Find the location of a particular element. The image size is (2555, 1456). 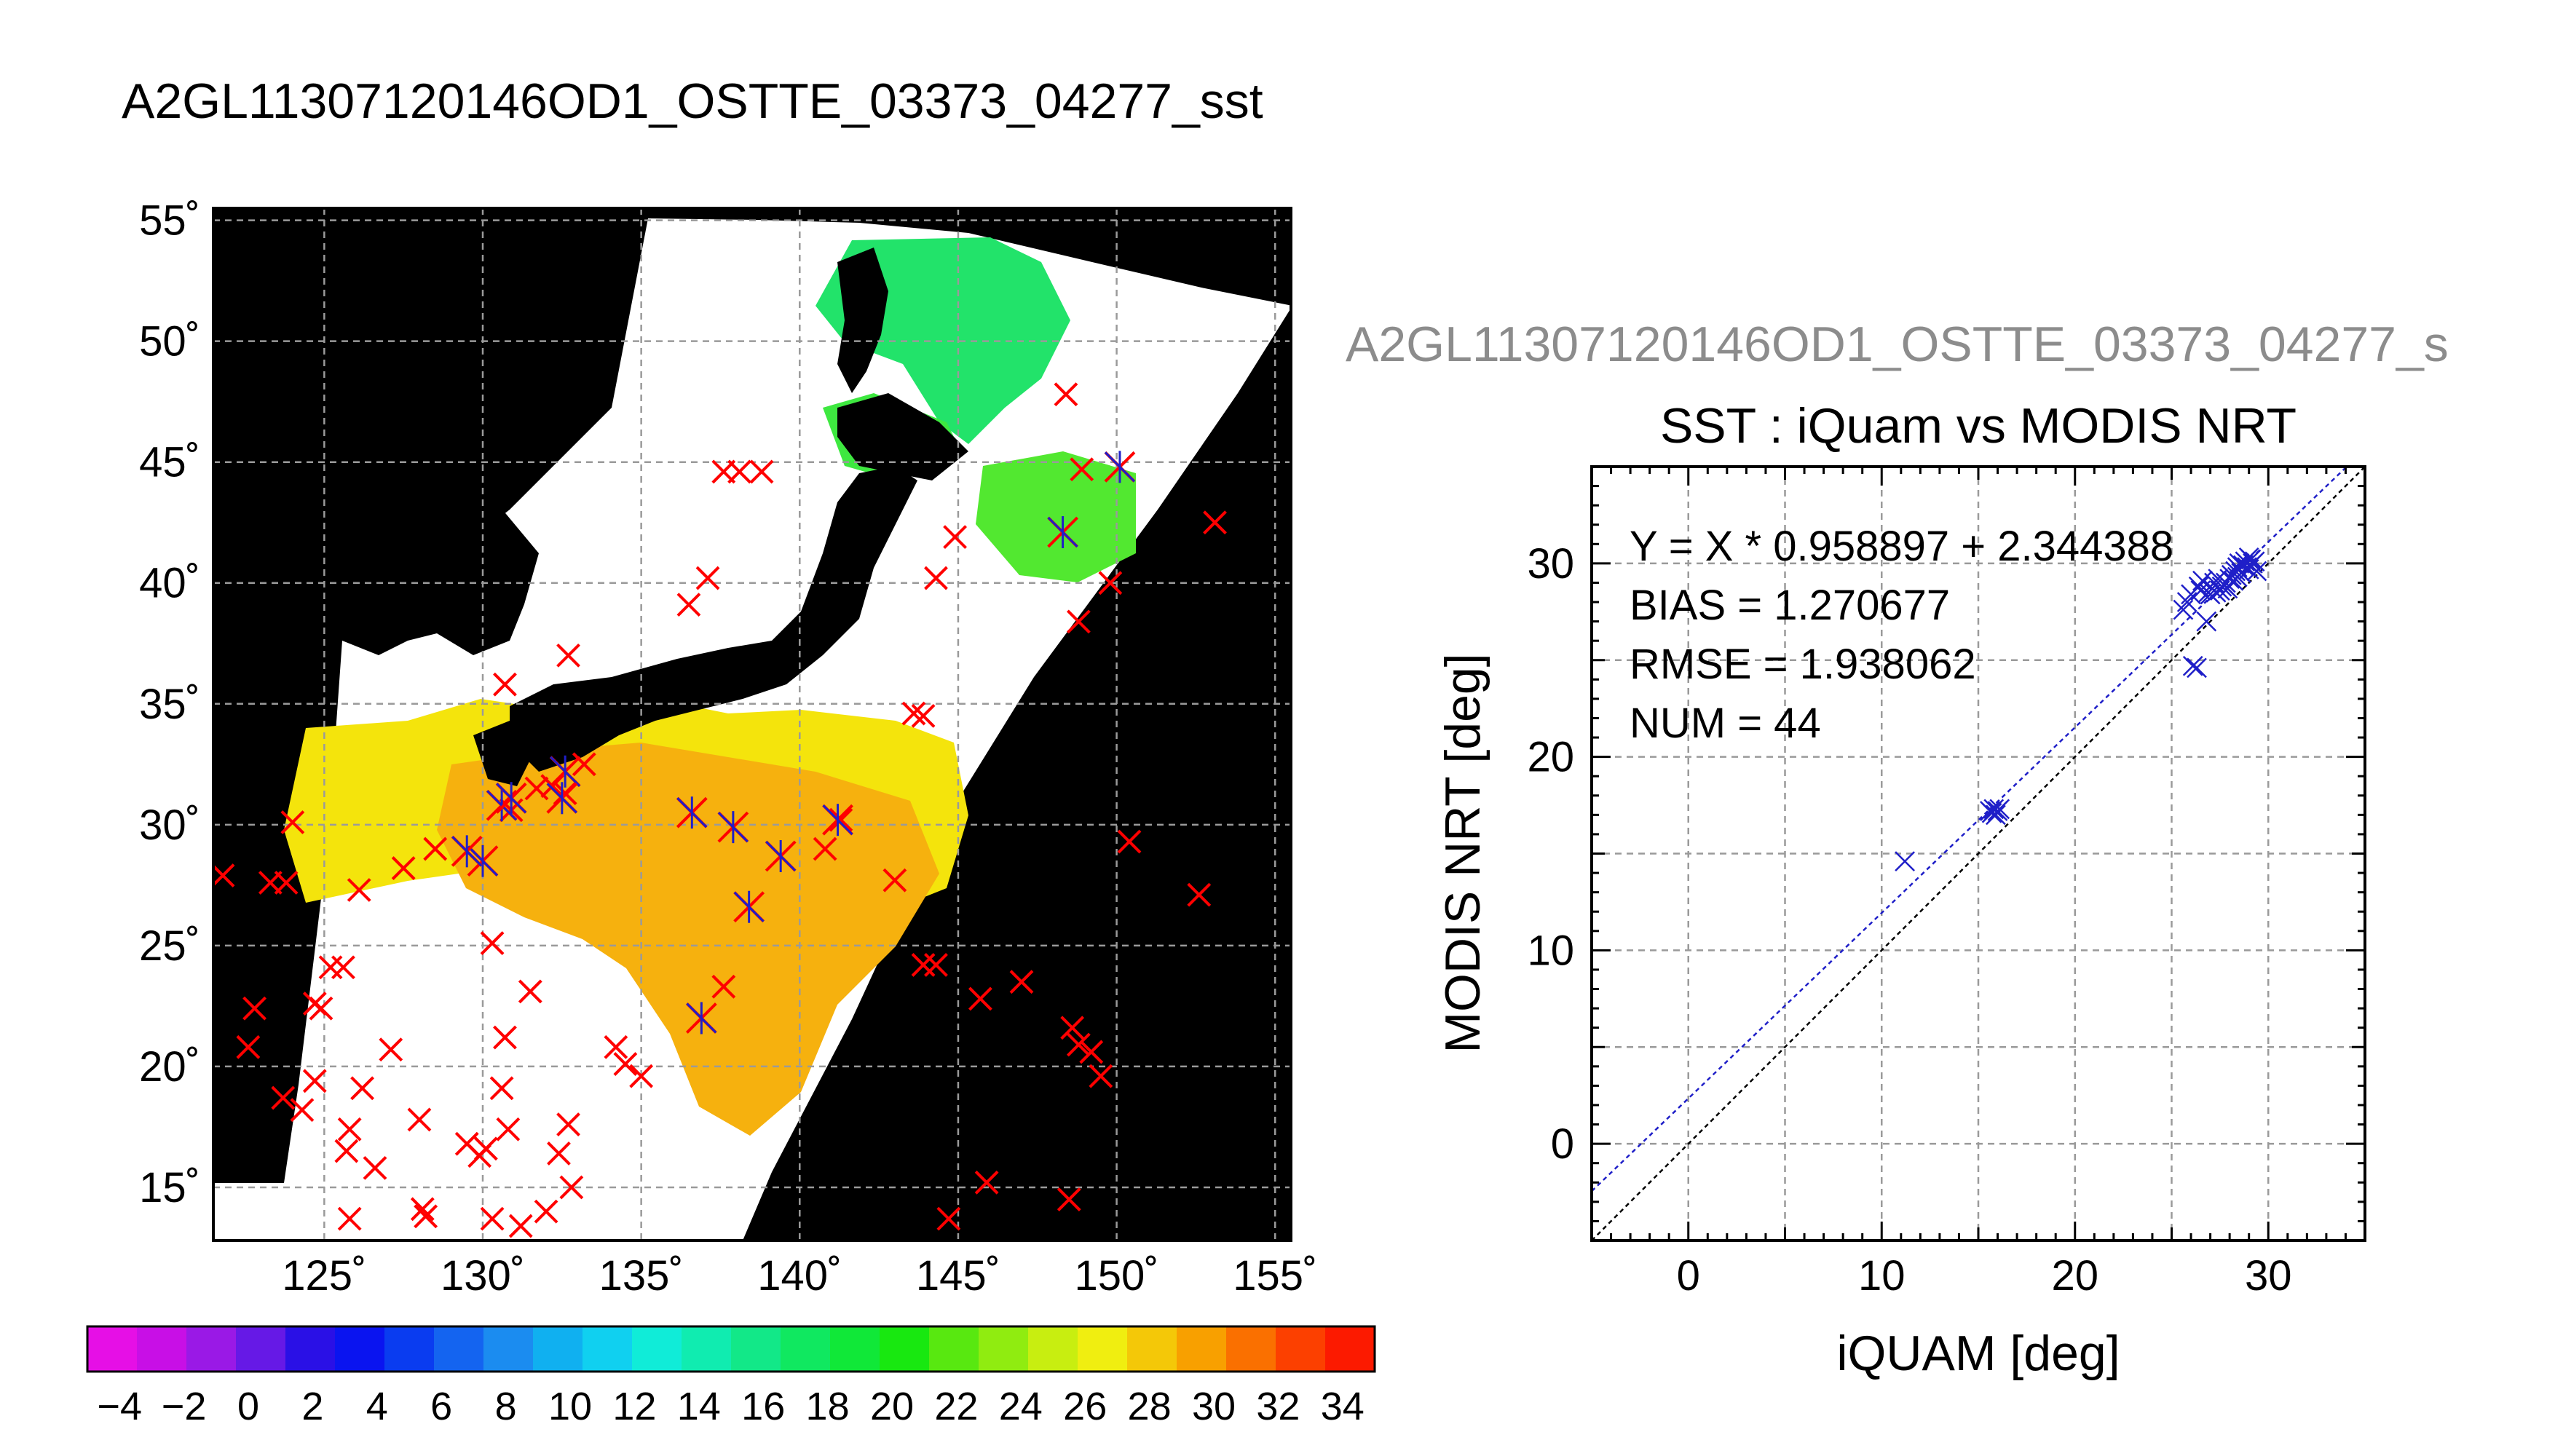

scatter-title: SST : iQuam vs MODIS NRT is located at coordinates (1978, 426).